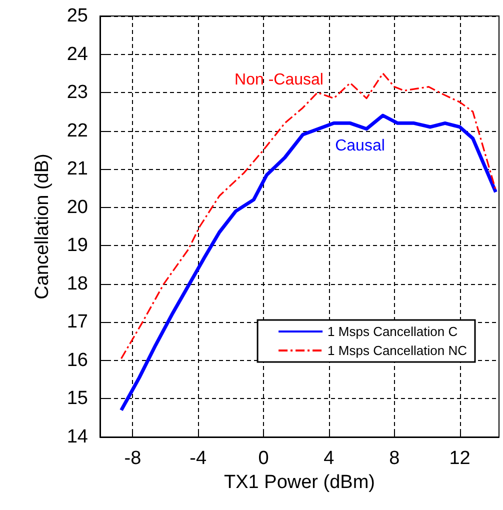 This screenshot has width=503, height=510. Describe the element at coordinates (77, 54) in the screenshot. I see `y-tick-label: 24` at that location.